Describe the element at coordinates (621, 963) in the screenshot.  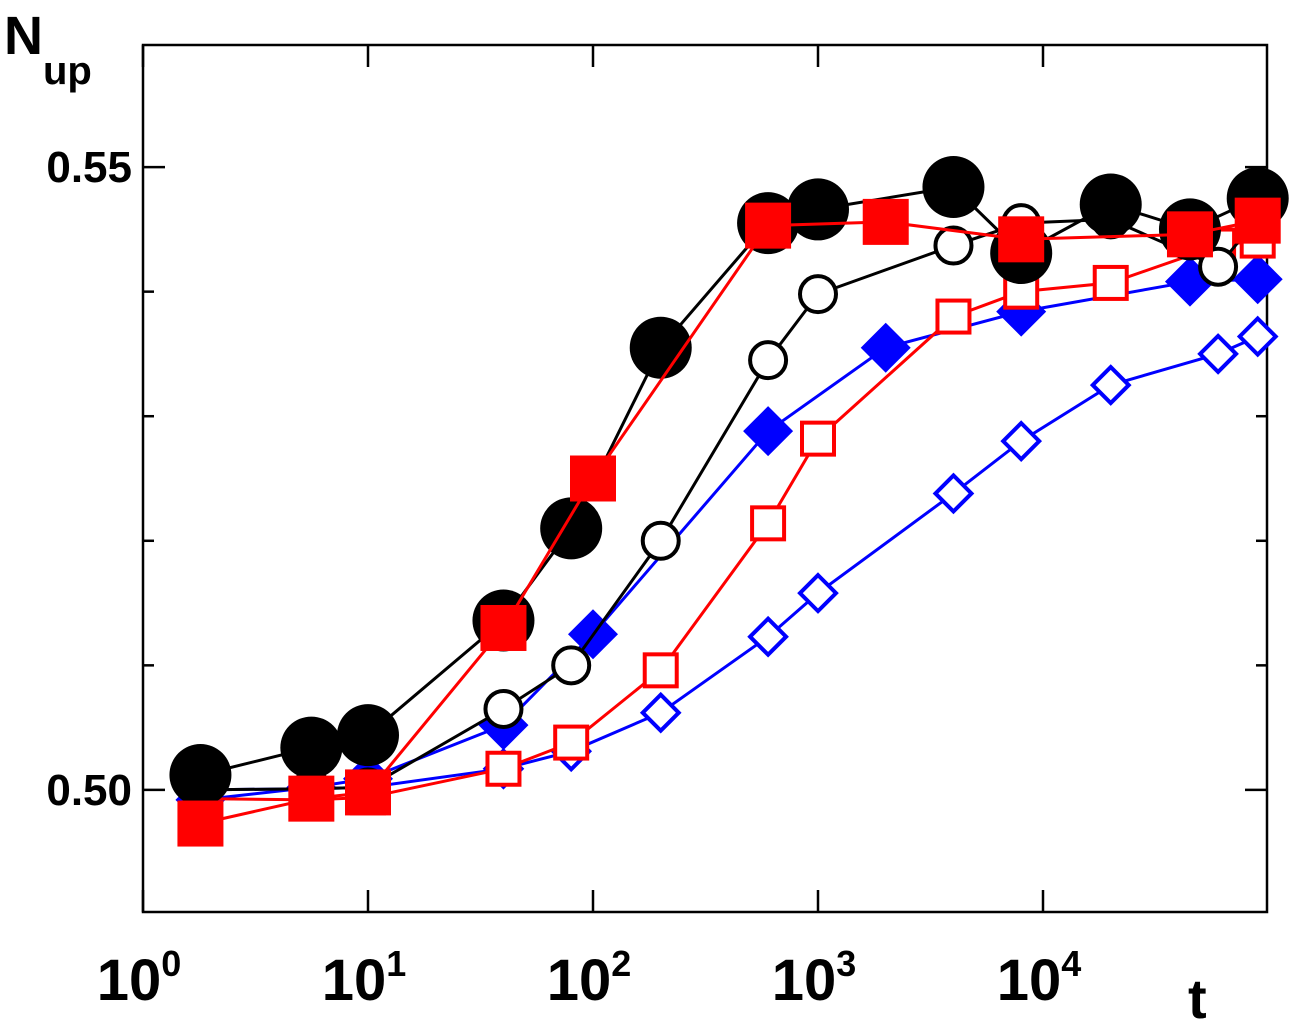
I see `x-tick-label-exponent: 2` at that location.